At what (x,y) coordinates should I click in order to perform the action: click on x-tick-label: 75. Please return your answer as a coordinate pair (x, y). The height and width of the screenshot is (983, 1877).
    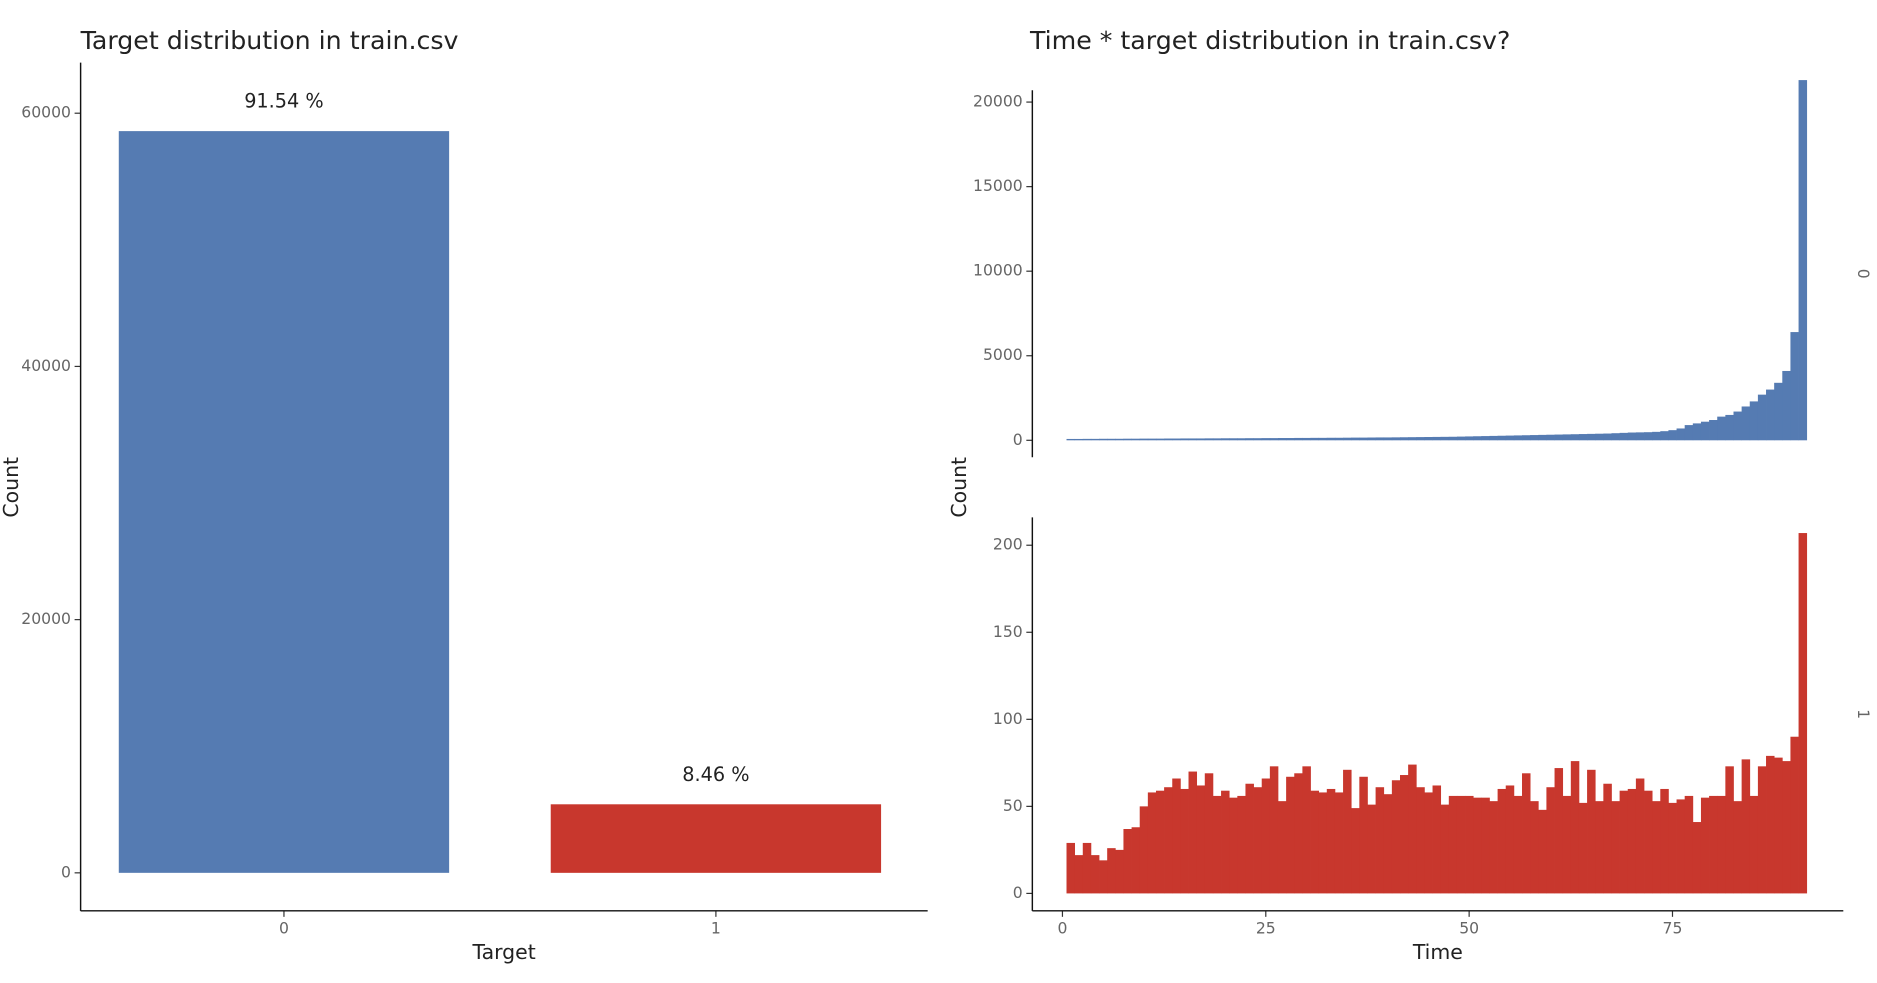
    Looking at the image, I should click on (1673, 927).